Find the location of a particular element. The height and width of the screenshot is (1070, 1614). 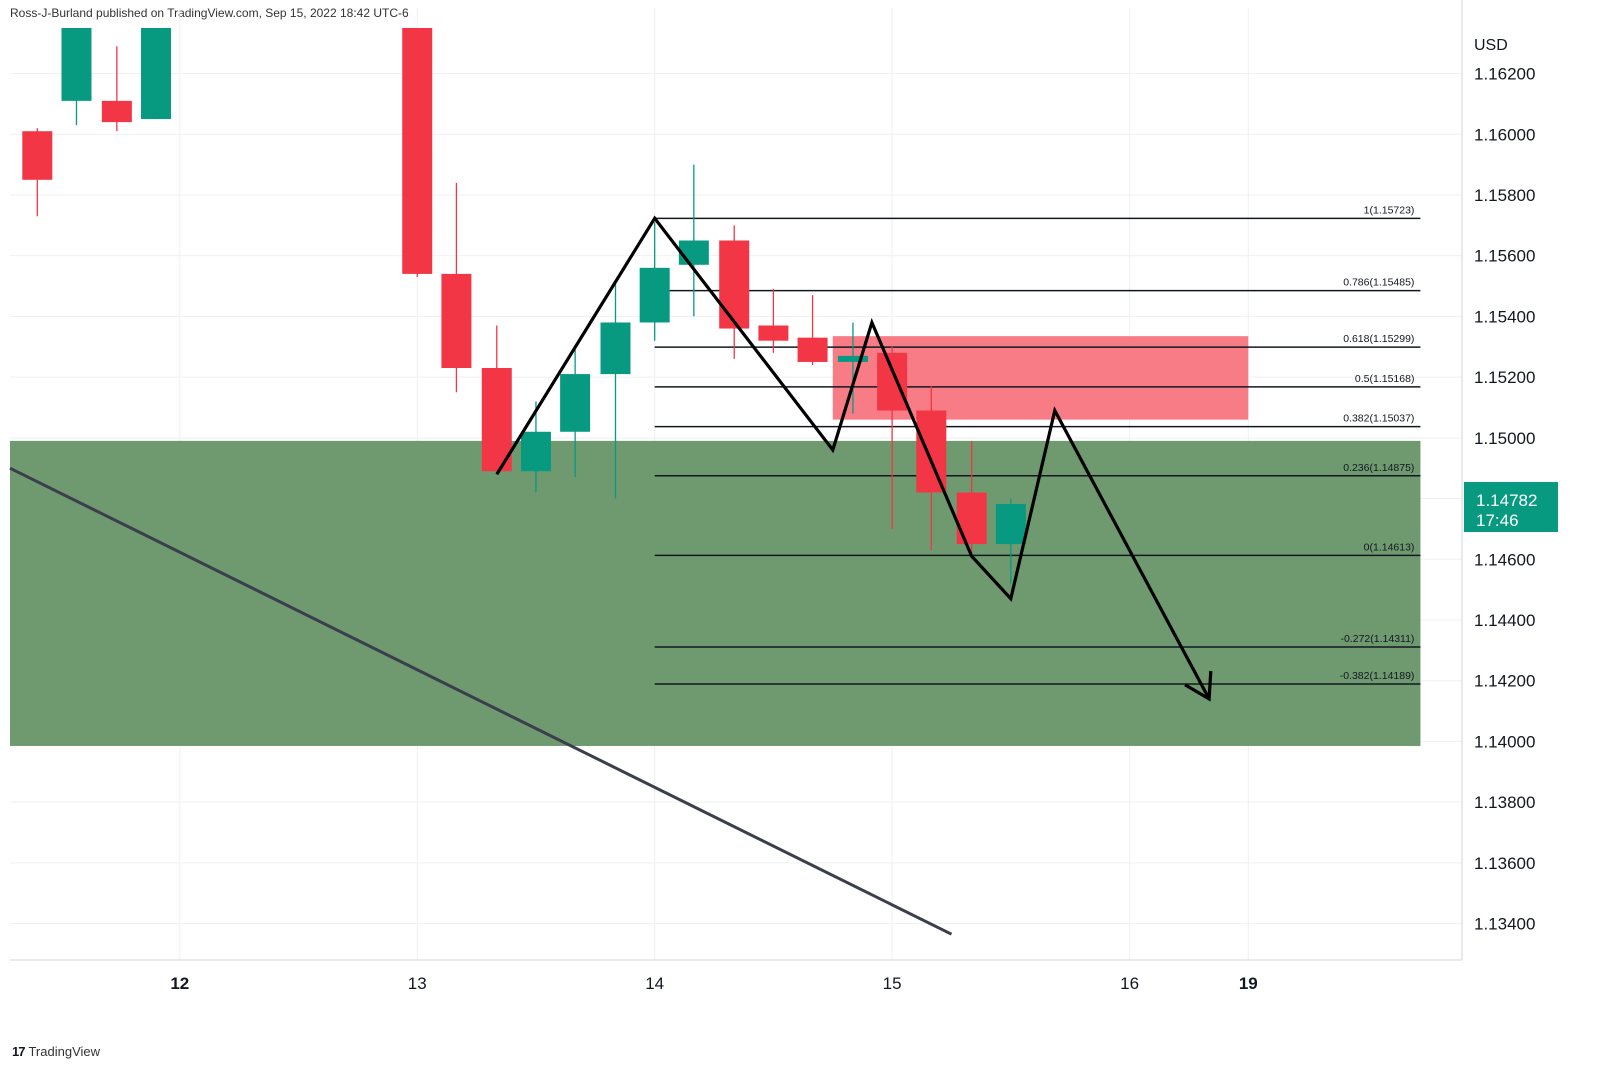

current-price-label: 1.14782 is located at coordinates (1506, 500).